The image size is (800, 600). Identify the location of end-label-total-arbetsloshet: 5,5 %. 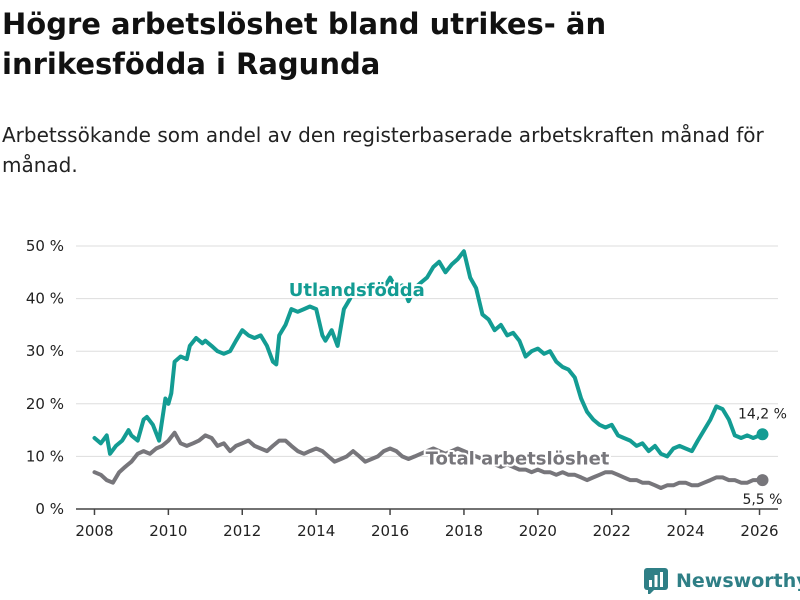
(762, 500).